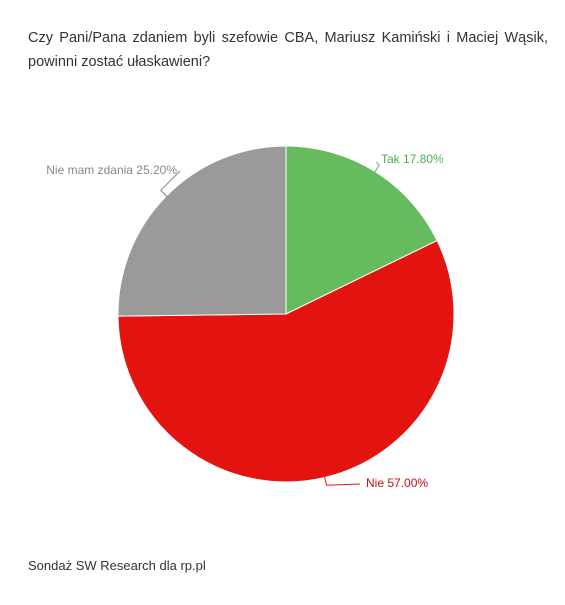  I want to click on data-label-nie-mam-zdania: Nie mam zdania 25.20%, so click(111, 170).